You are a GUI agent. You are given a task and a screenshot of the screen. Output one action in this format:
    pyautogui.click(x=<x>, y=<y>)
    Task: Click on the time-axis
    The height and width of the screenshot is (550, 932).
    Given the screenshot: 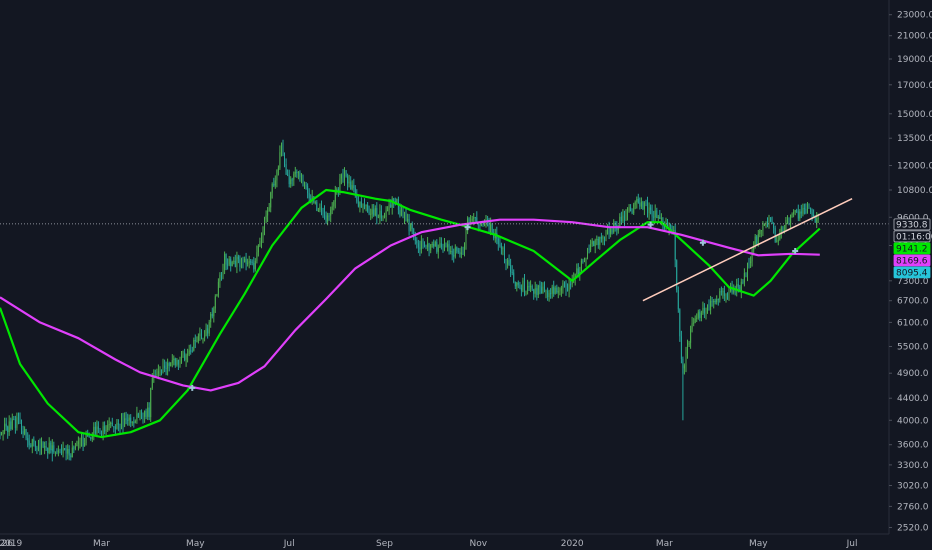 What is the action you would take?
    pyautogui.click(x=466, y=542)
    